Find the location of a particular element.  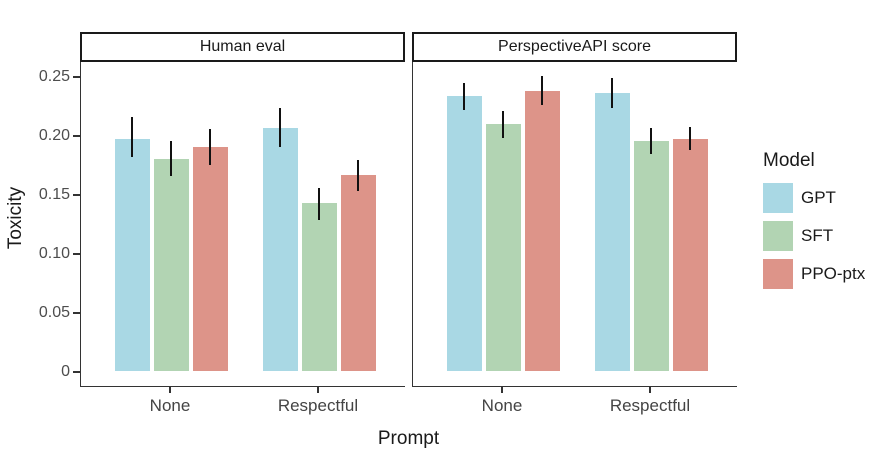

legend-entry-gpt: GPT is located at coordinates (814, 198).